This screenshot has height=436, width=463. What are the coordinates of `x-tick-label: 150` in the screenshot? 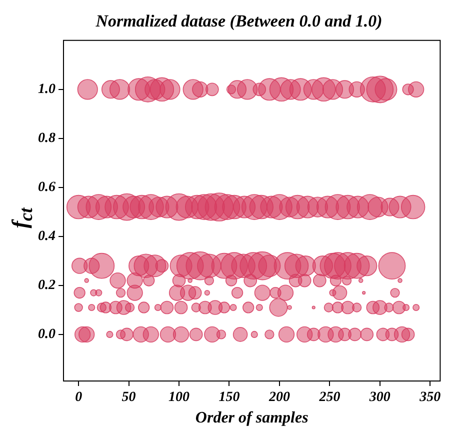 It's located at (229, 398).